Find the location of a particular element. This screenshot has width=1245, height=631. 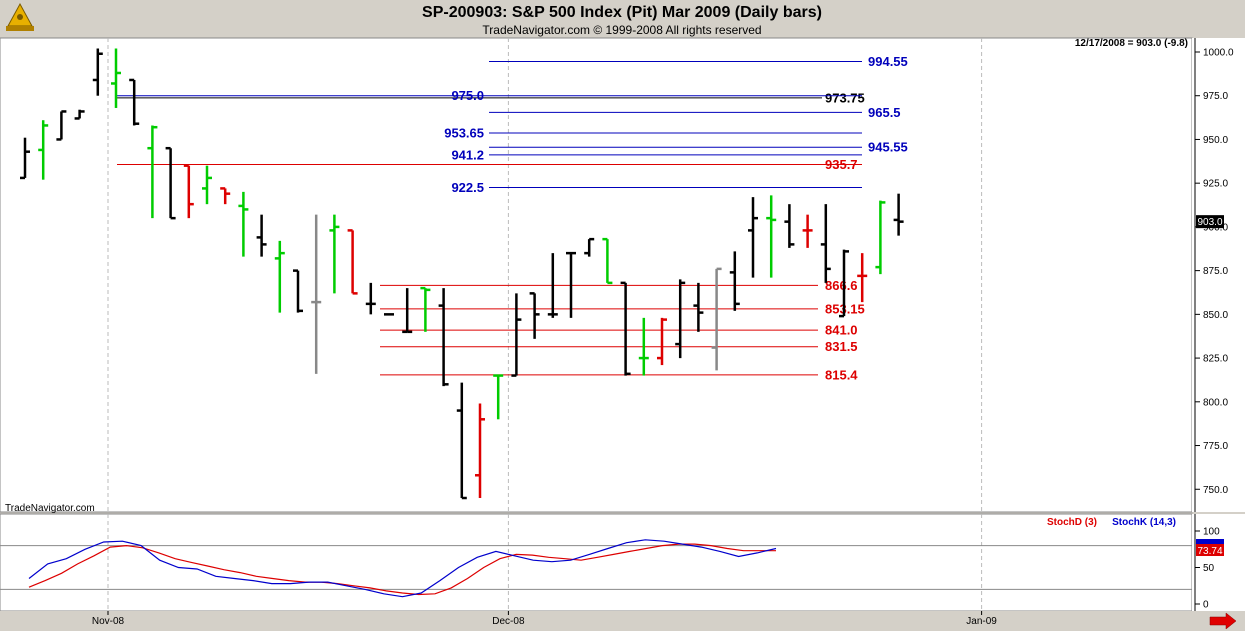

date-tick-label: Dec-08 is located at coordinates (508, 621).